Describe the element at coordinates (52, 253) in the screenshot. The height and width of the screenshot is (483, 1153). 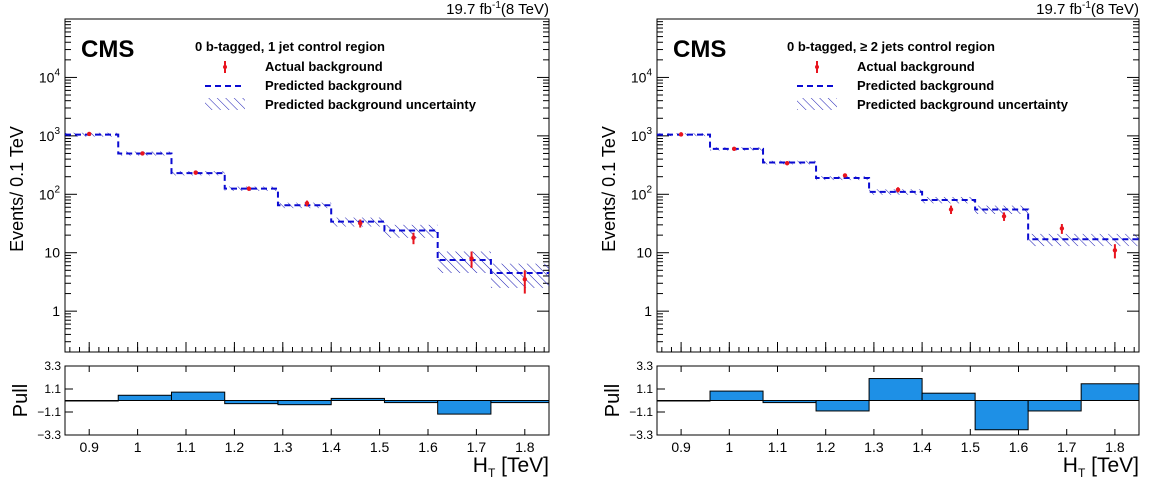
I see `left-y-tick-label: 10` at that location.